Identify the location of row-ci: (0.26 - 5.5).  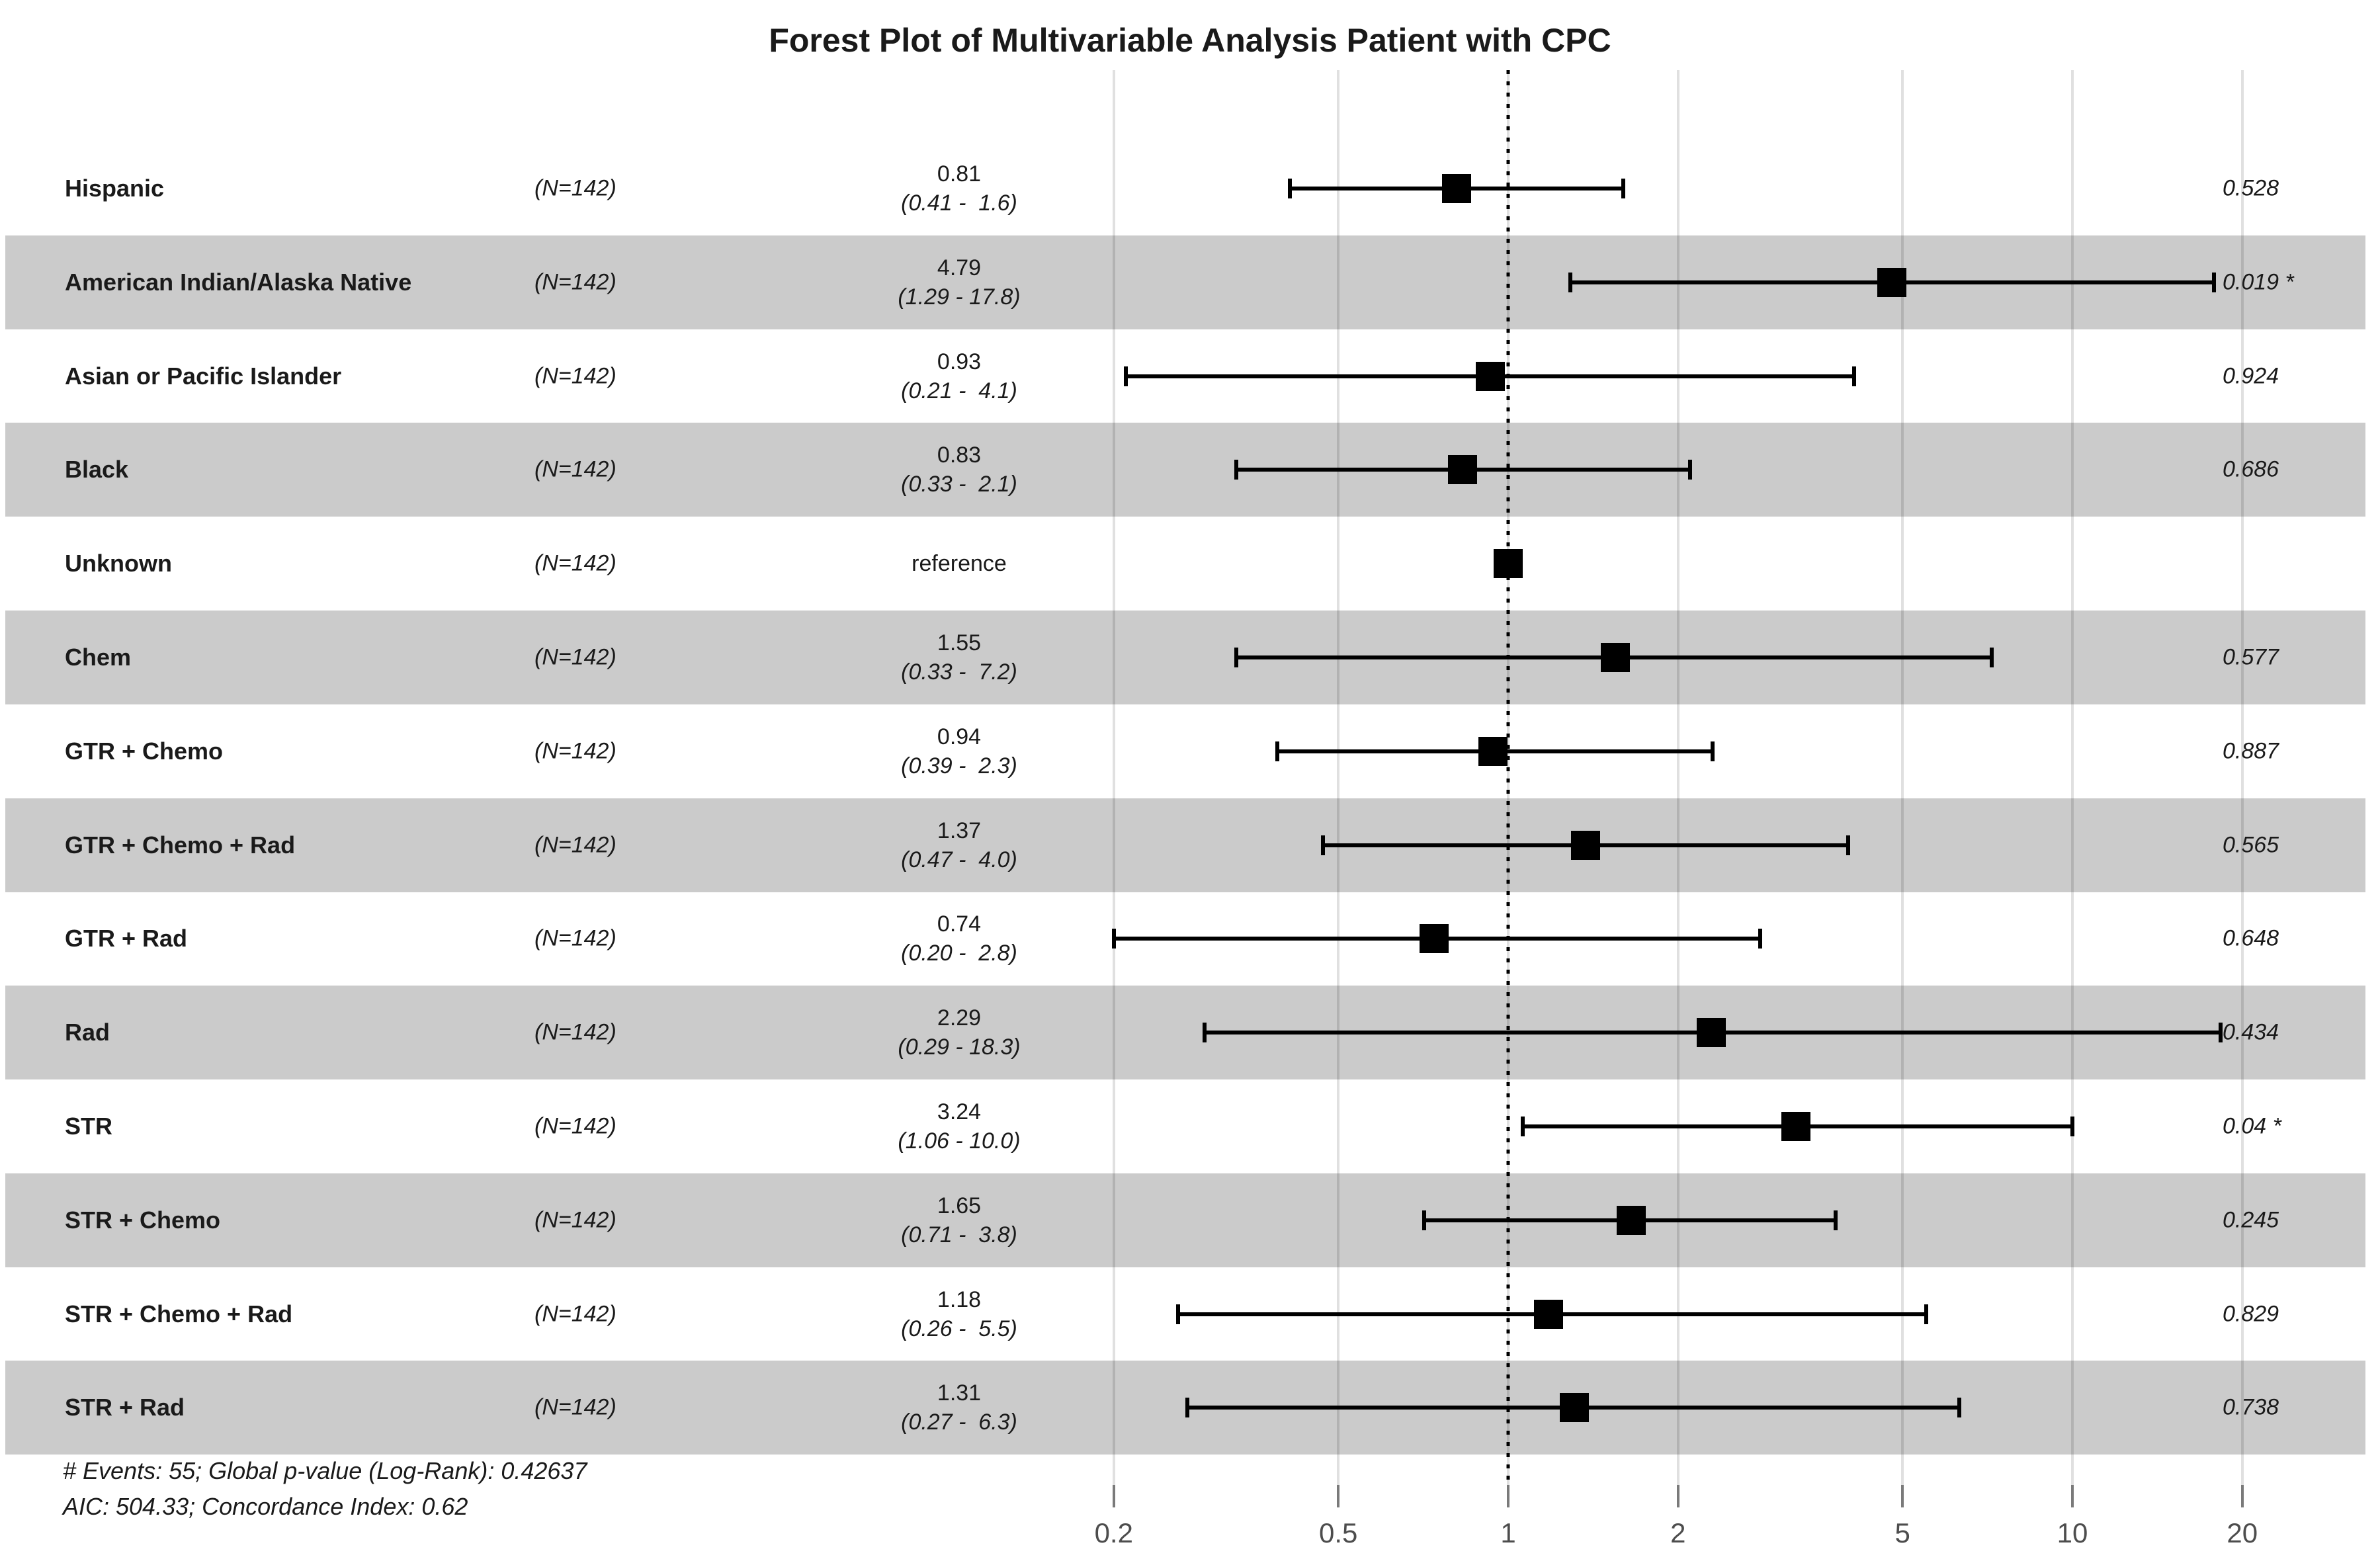
(959, 1328).